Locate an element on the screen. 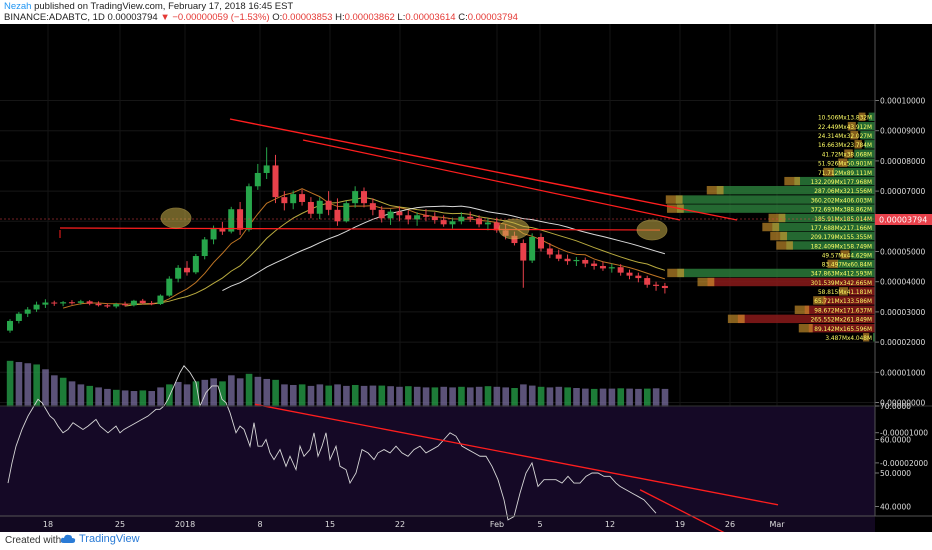 The width and height of the screenshot is (932, 550). volume-profile-label: 58.815Mx41.181M is located at coordinates (845, 293).